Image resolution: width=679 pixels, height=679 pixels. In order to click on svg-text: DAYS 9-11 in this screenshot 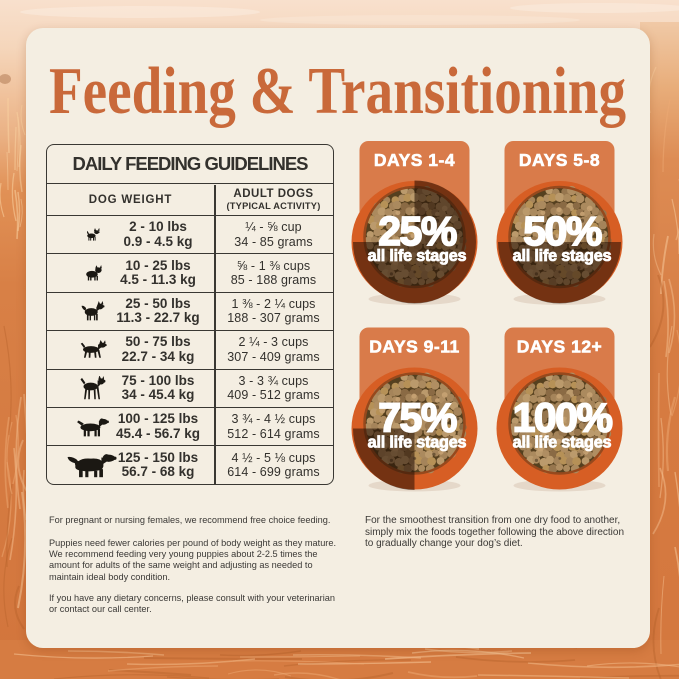, I will do `click(414, 347)`.